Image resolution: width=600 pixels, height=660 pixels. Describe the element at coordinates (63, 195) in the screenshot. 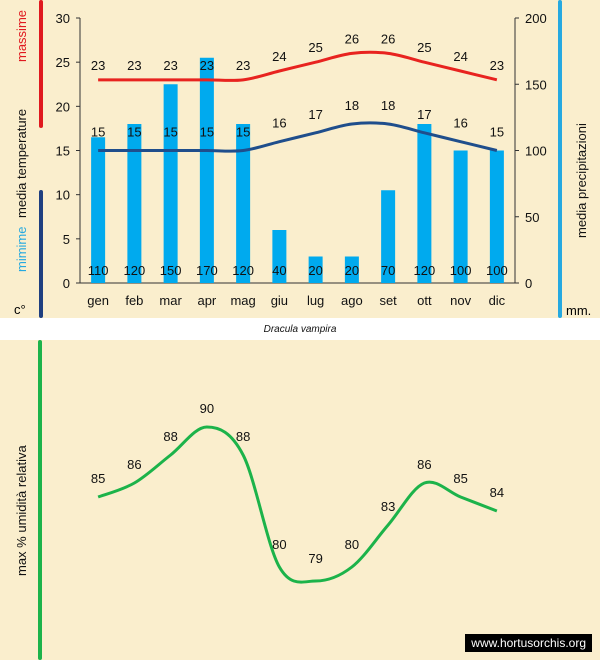

I see `left-tick-label: 10` at that location.